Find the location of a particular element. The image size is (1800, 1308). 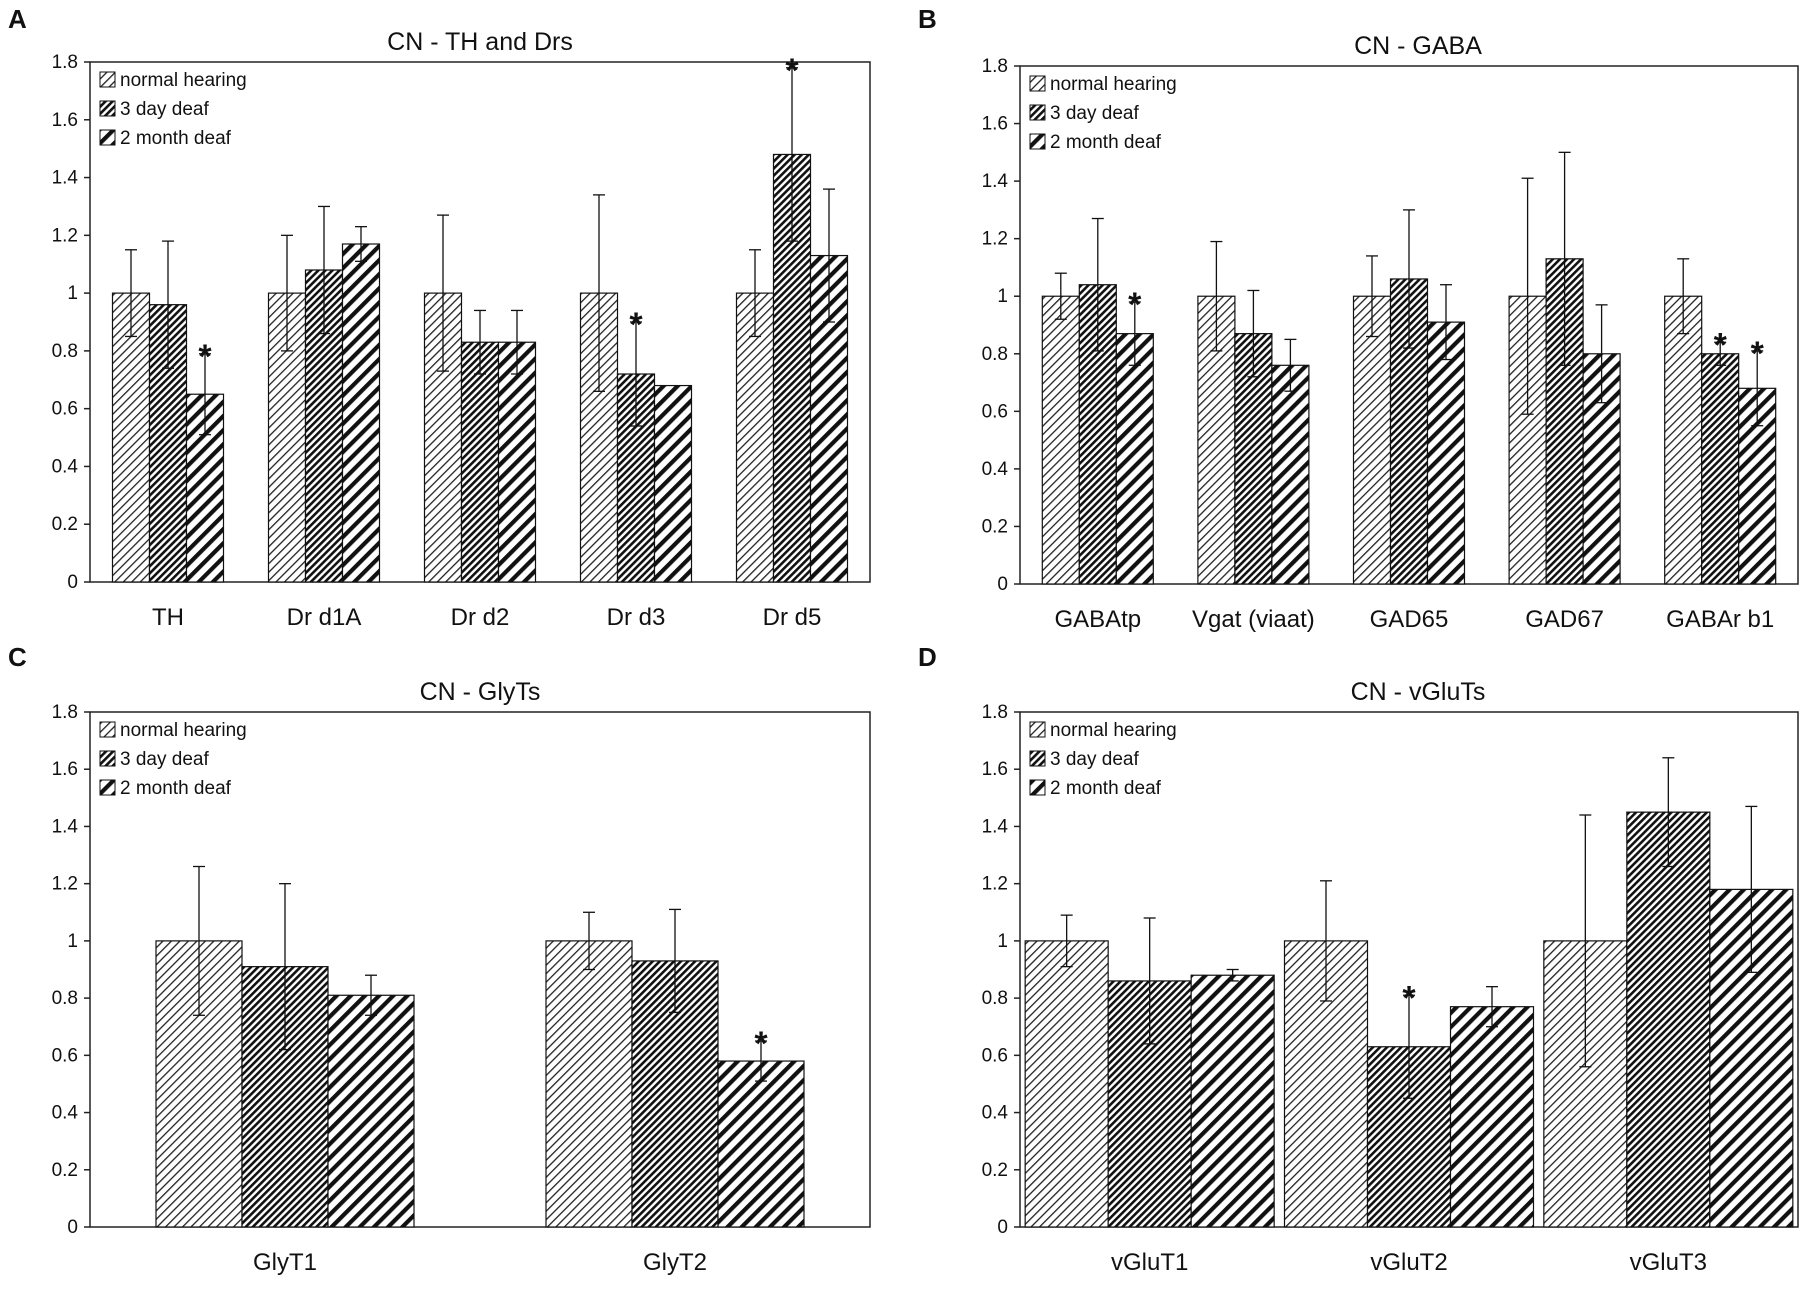

x-category-label: vGluT1 is located at coordinates (1149, 1262).